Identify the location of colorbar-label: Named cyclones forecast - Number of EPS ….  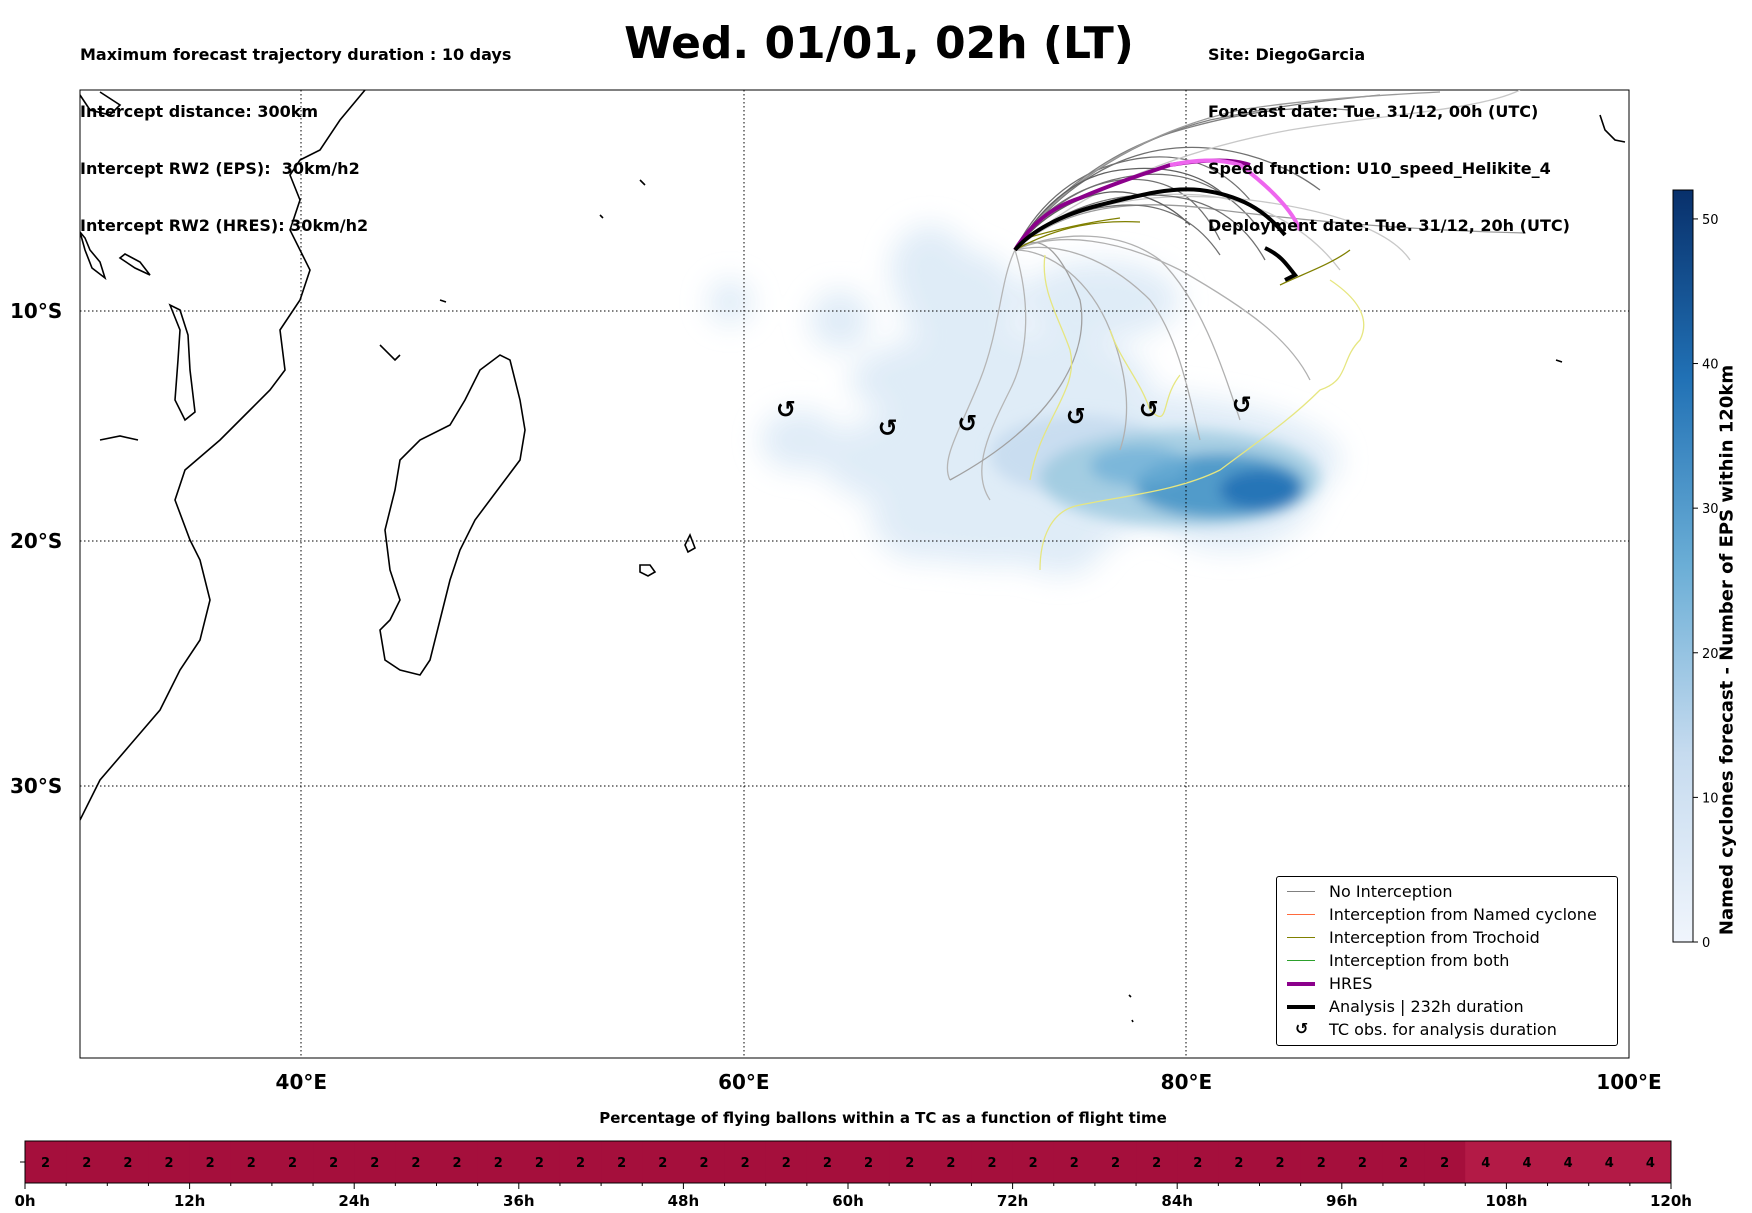
(1727, 650).